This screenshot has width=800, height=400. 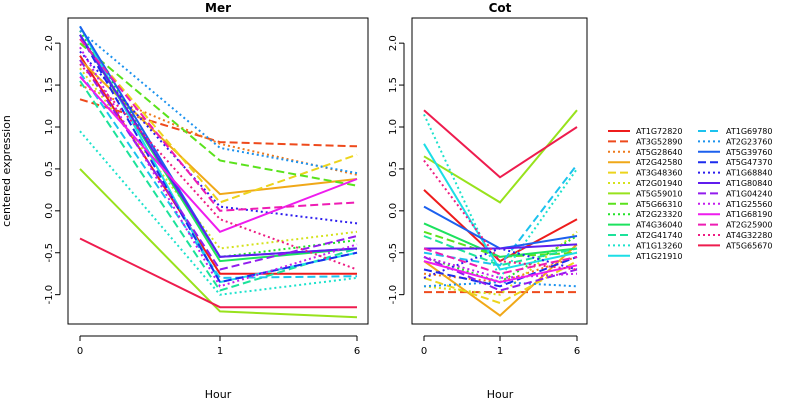 What do you see at coordinates (749, 183) in the screenshot?
I see `legend-label: AT1G80840` at bounding box center [749, 183].